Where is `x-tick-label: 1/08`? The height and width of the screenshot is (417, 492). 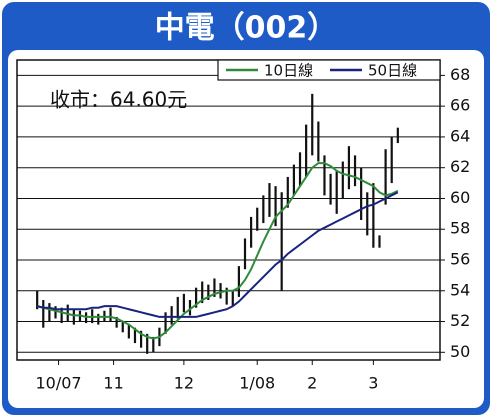 x-tick-label: 1/08 is located at coordinates (257, 383).